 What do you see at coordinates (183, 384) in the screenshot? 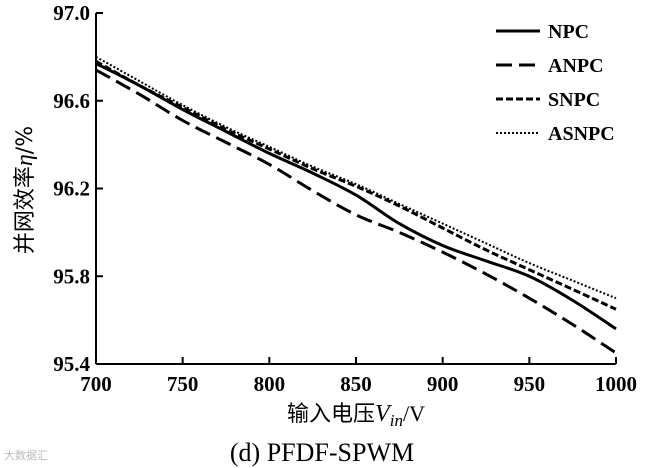
I see `x-tick-label: 750` at bounding box center [183, 384].